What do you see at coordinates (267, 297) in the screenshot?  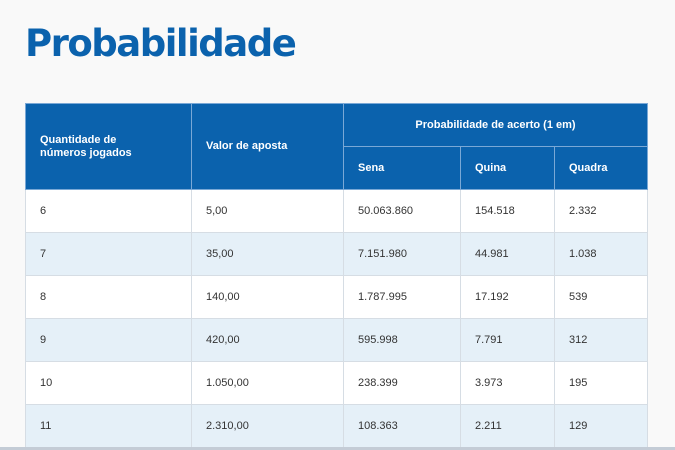 I see `table-cell: 140,00` at bounding box center [267, 297].